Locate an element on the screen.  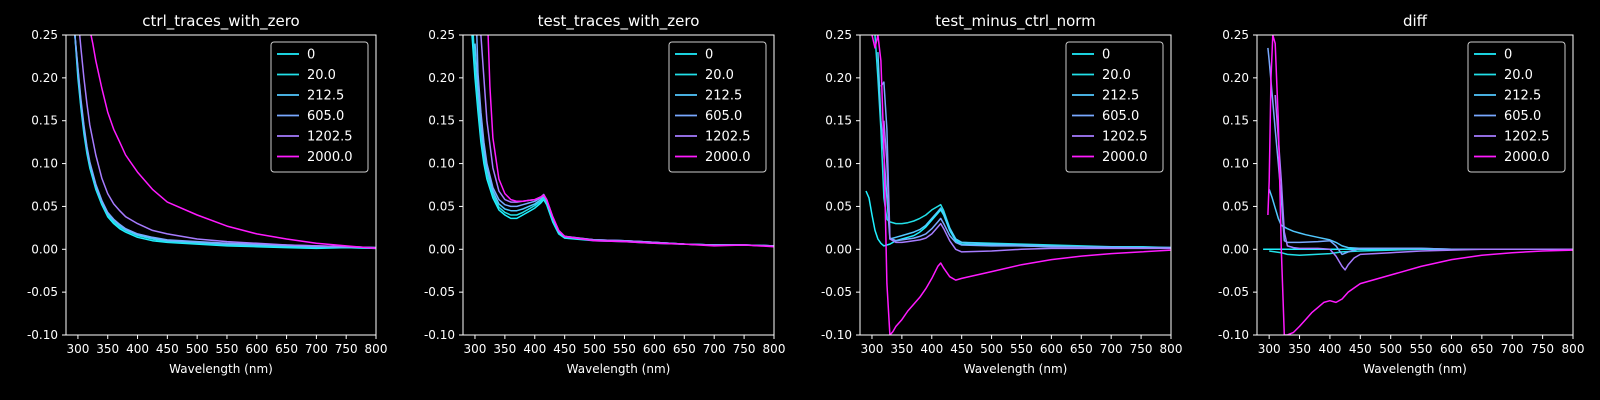
chart-title: test_minus_ctrl_norm is located at coordinates (1015, 21).